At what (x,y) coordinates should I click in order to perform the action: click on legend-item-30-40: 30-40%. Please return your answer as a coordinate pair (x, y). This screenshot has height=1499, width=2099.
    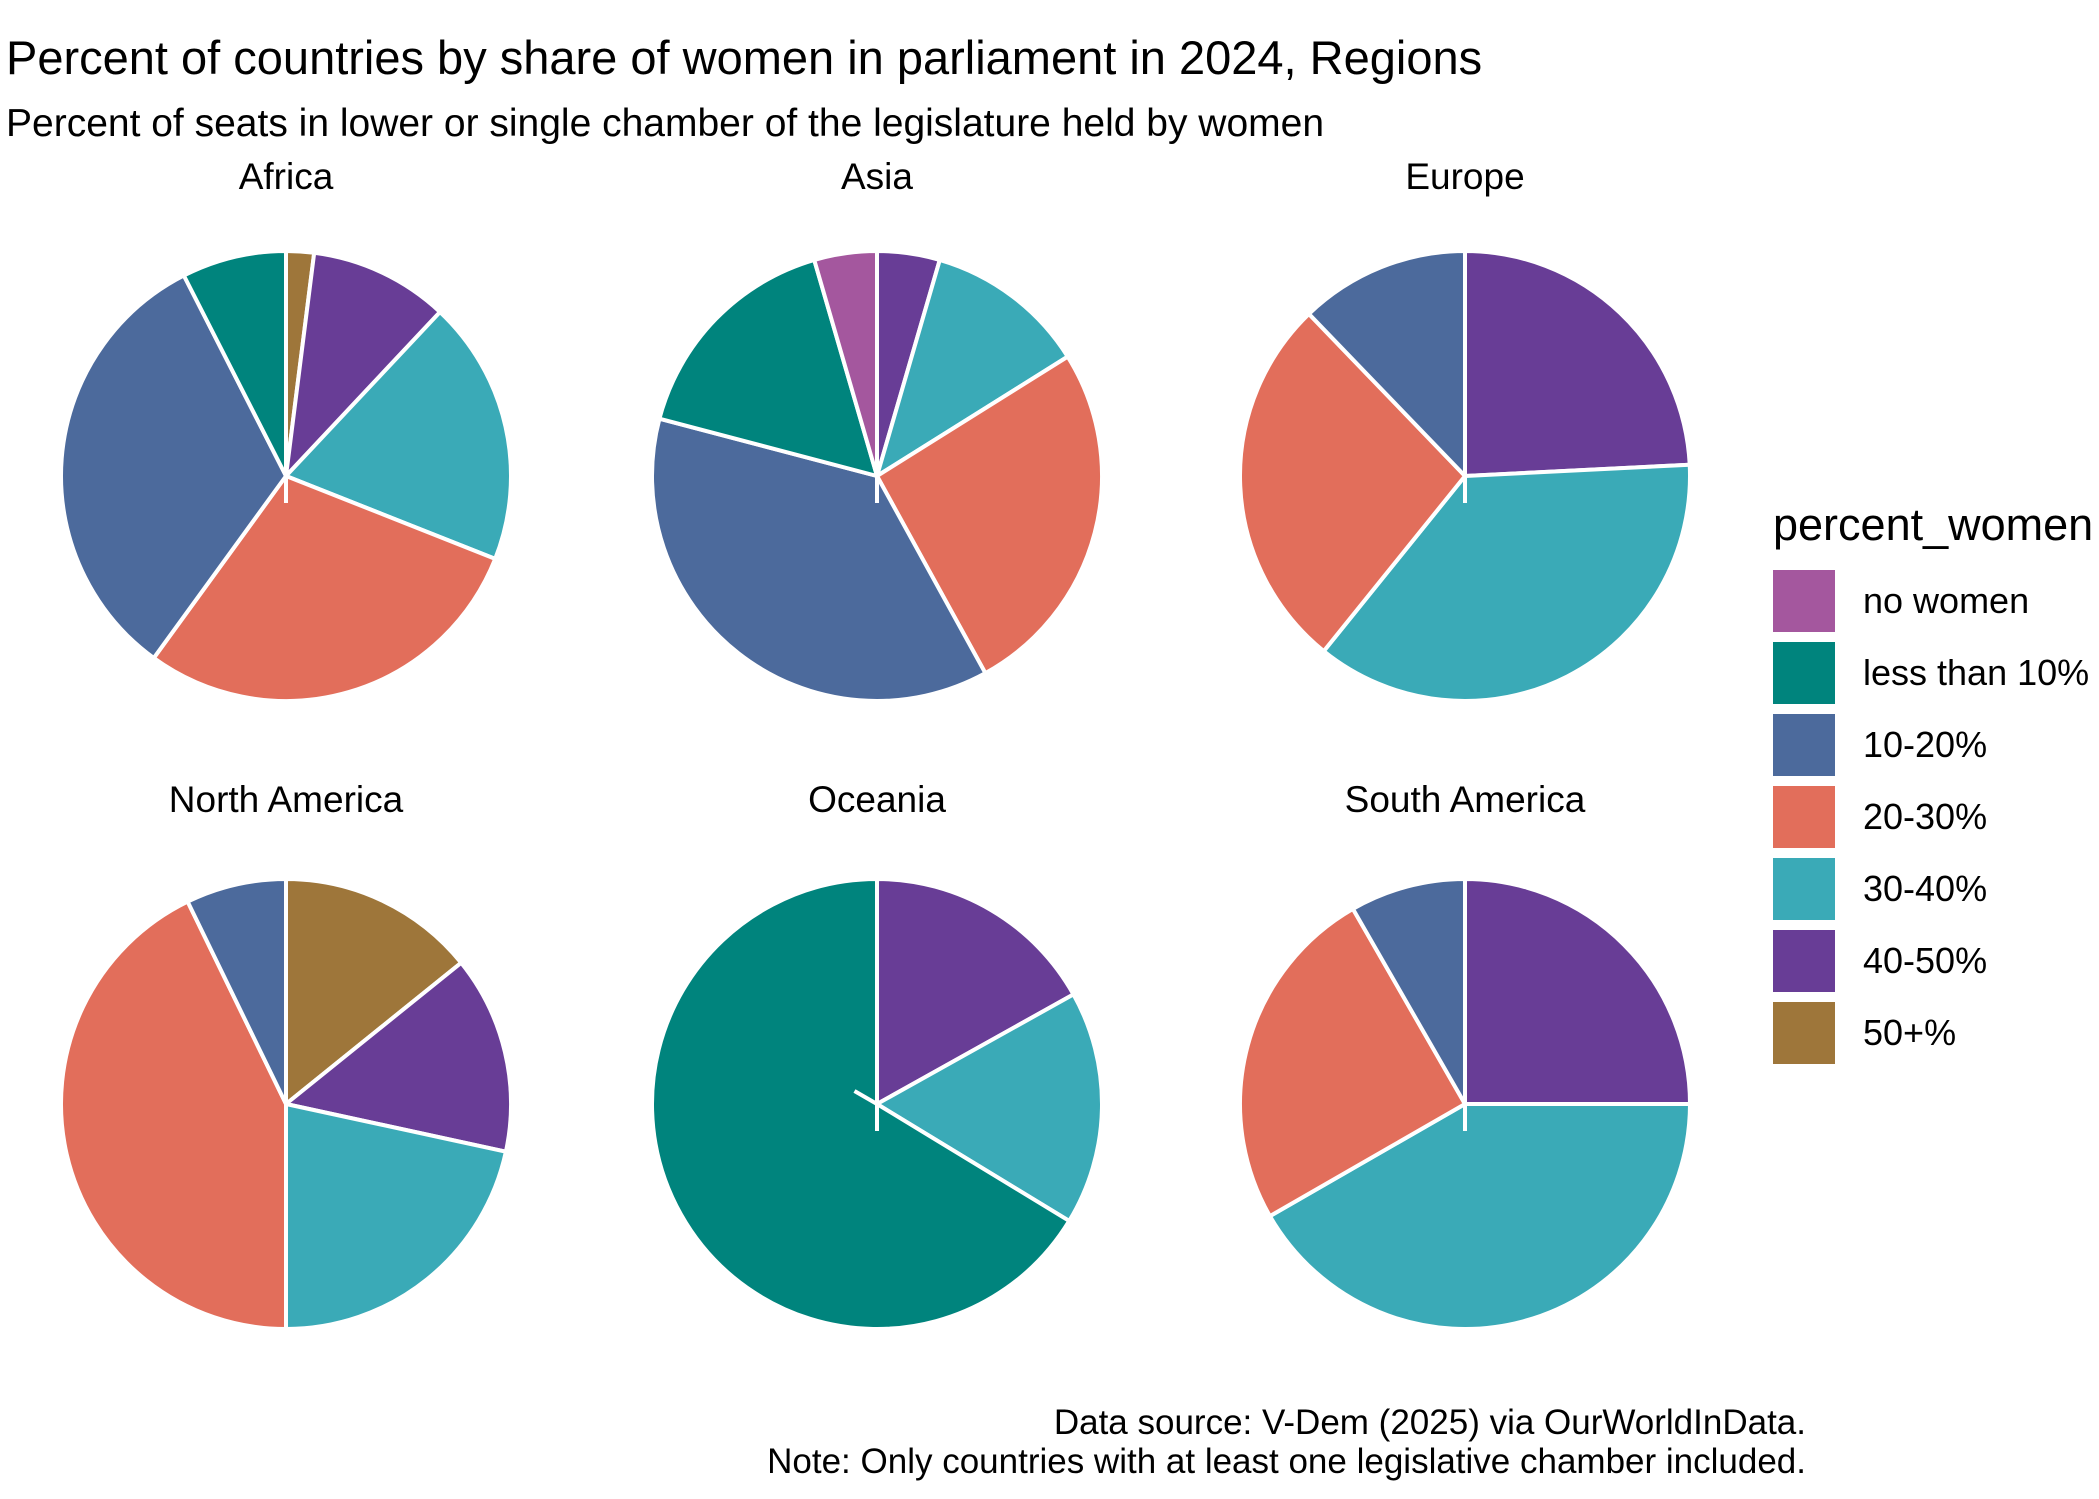
    Looking at the image, I should click on (1936, 889).